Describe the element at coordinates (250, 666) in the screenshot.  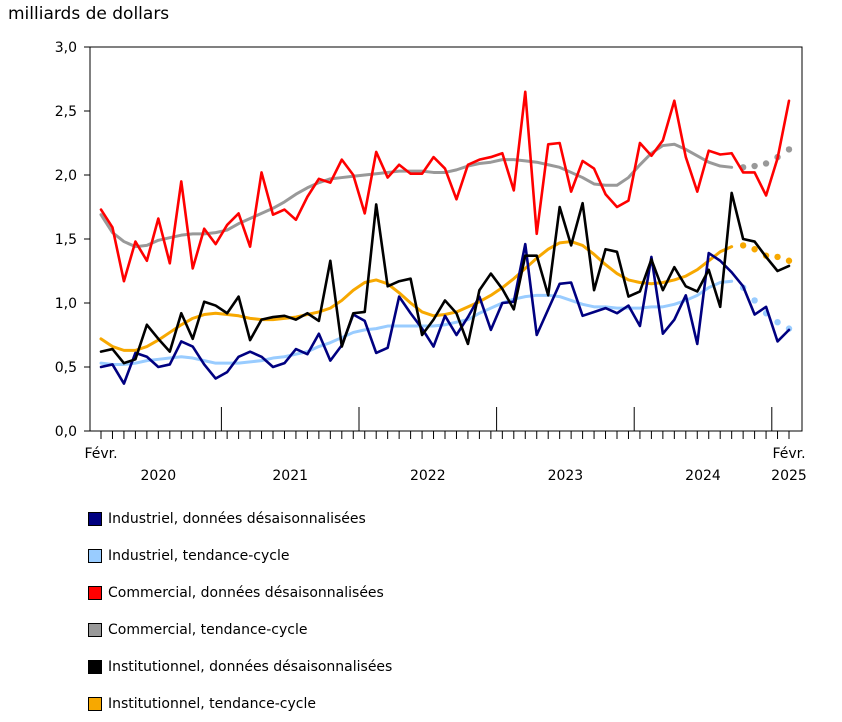
I see `legend-label: Institutionnel, données désaisonnalisées` at that location.